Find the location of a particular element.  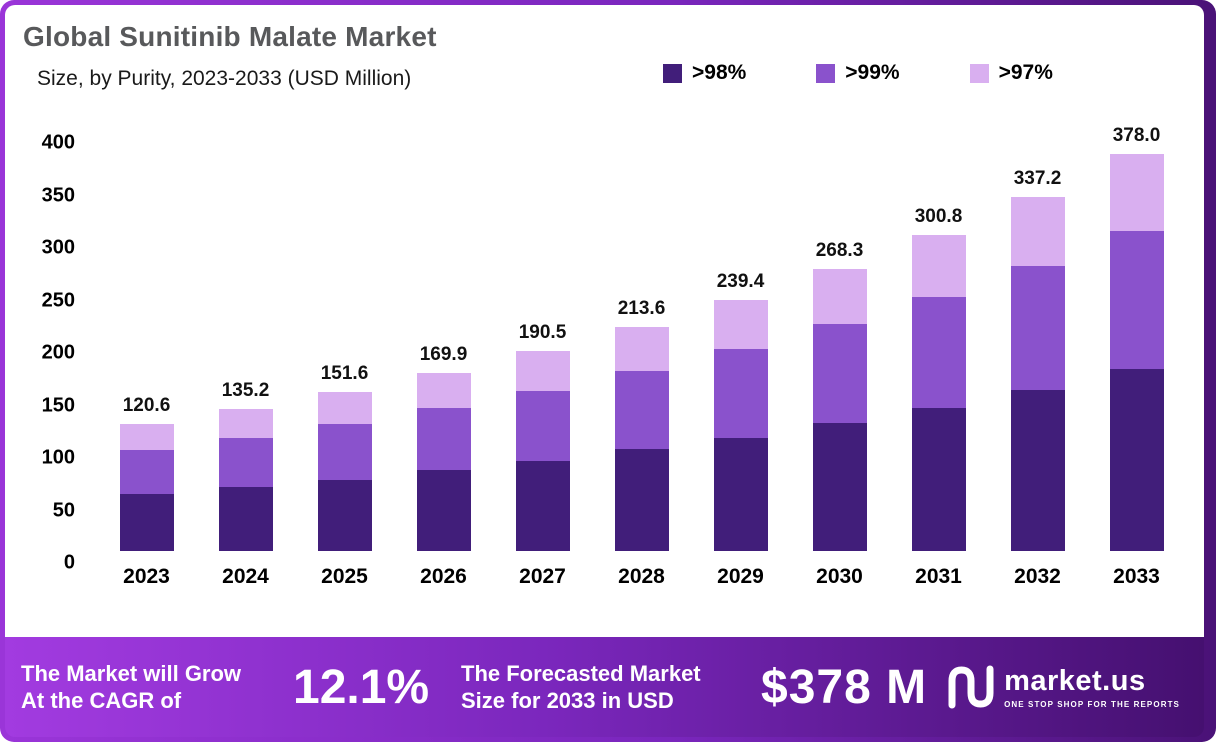

x-axis-label: 2029 is located at coordinates (740, 576).